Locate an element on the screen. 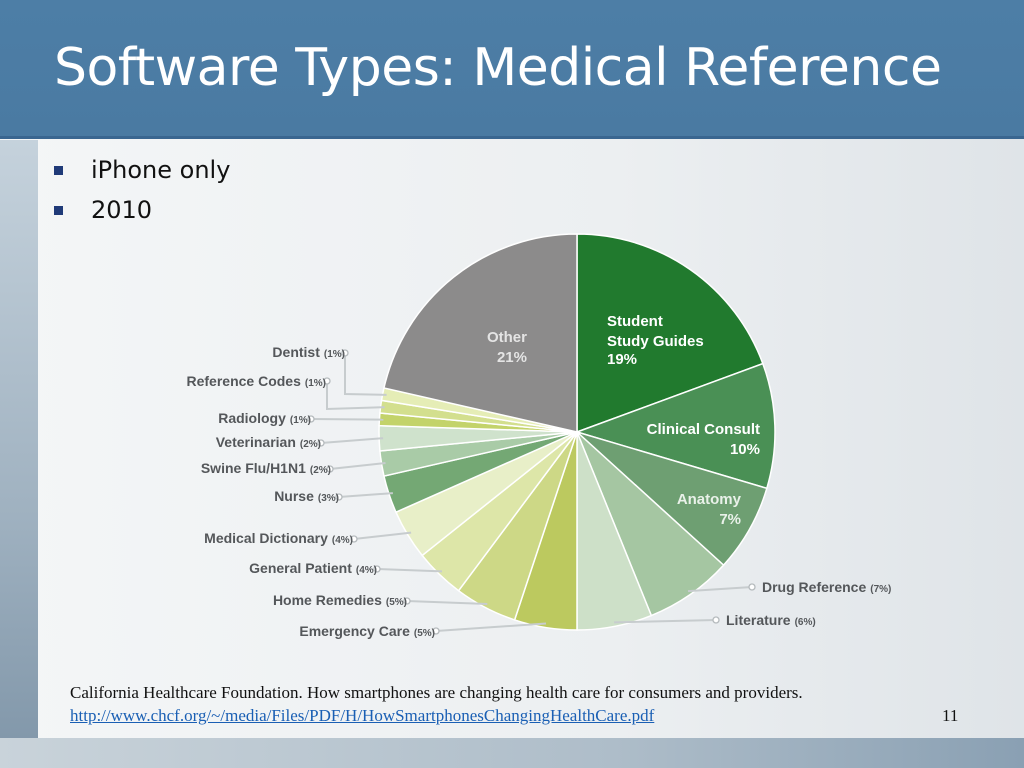 Image resolution: width=1024 pixels, height=768 pixels. callout-value-medical-dictionary: (4%) is located at coordinates (342, 540).